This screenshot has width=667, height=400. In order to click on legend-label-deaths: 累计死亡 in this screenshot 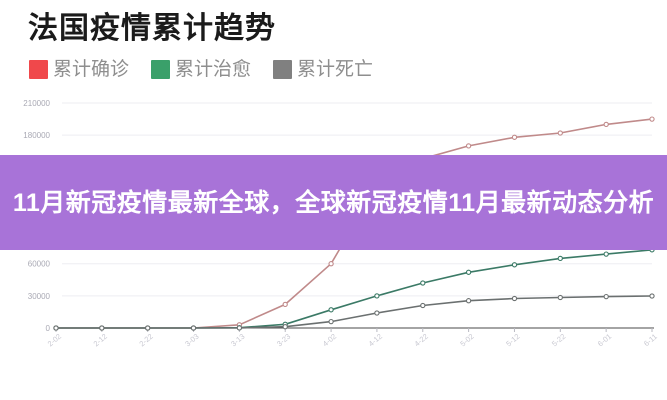, I will do `click(335, 69)`.